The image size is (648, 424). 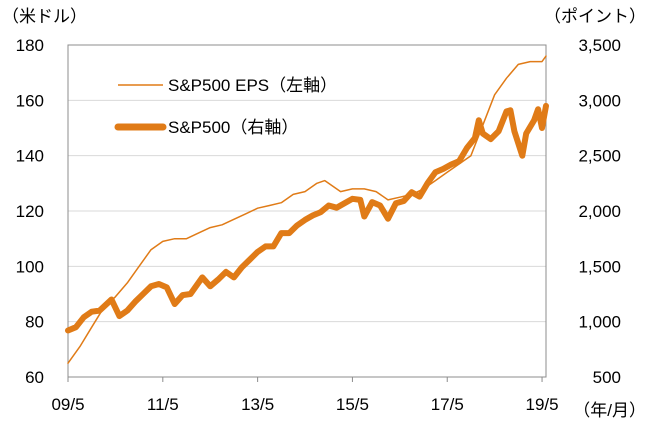 What do you see at coordinates (30, 45) in the screenshot?
I see `left-tick-label: 180` at bounding box center [30, 45].